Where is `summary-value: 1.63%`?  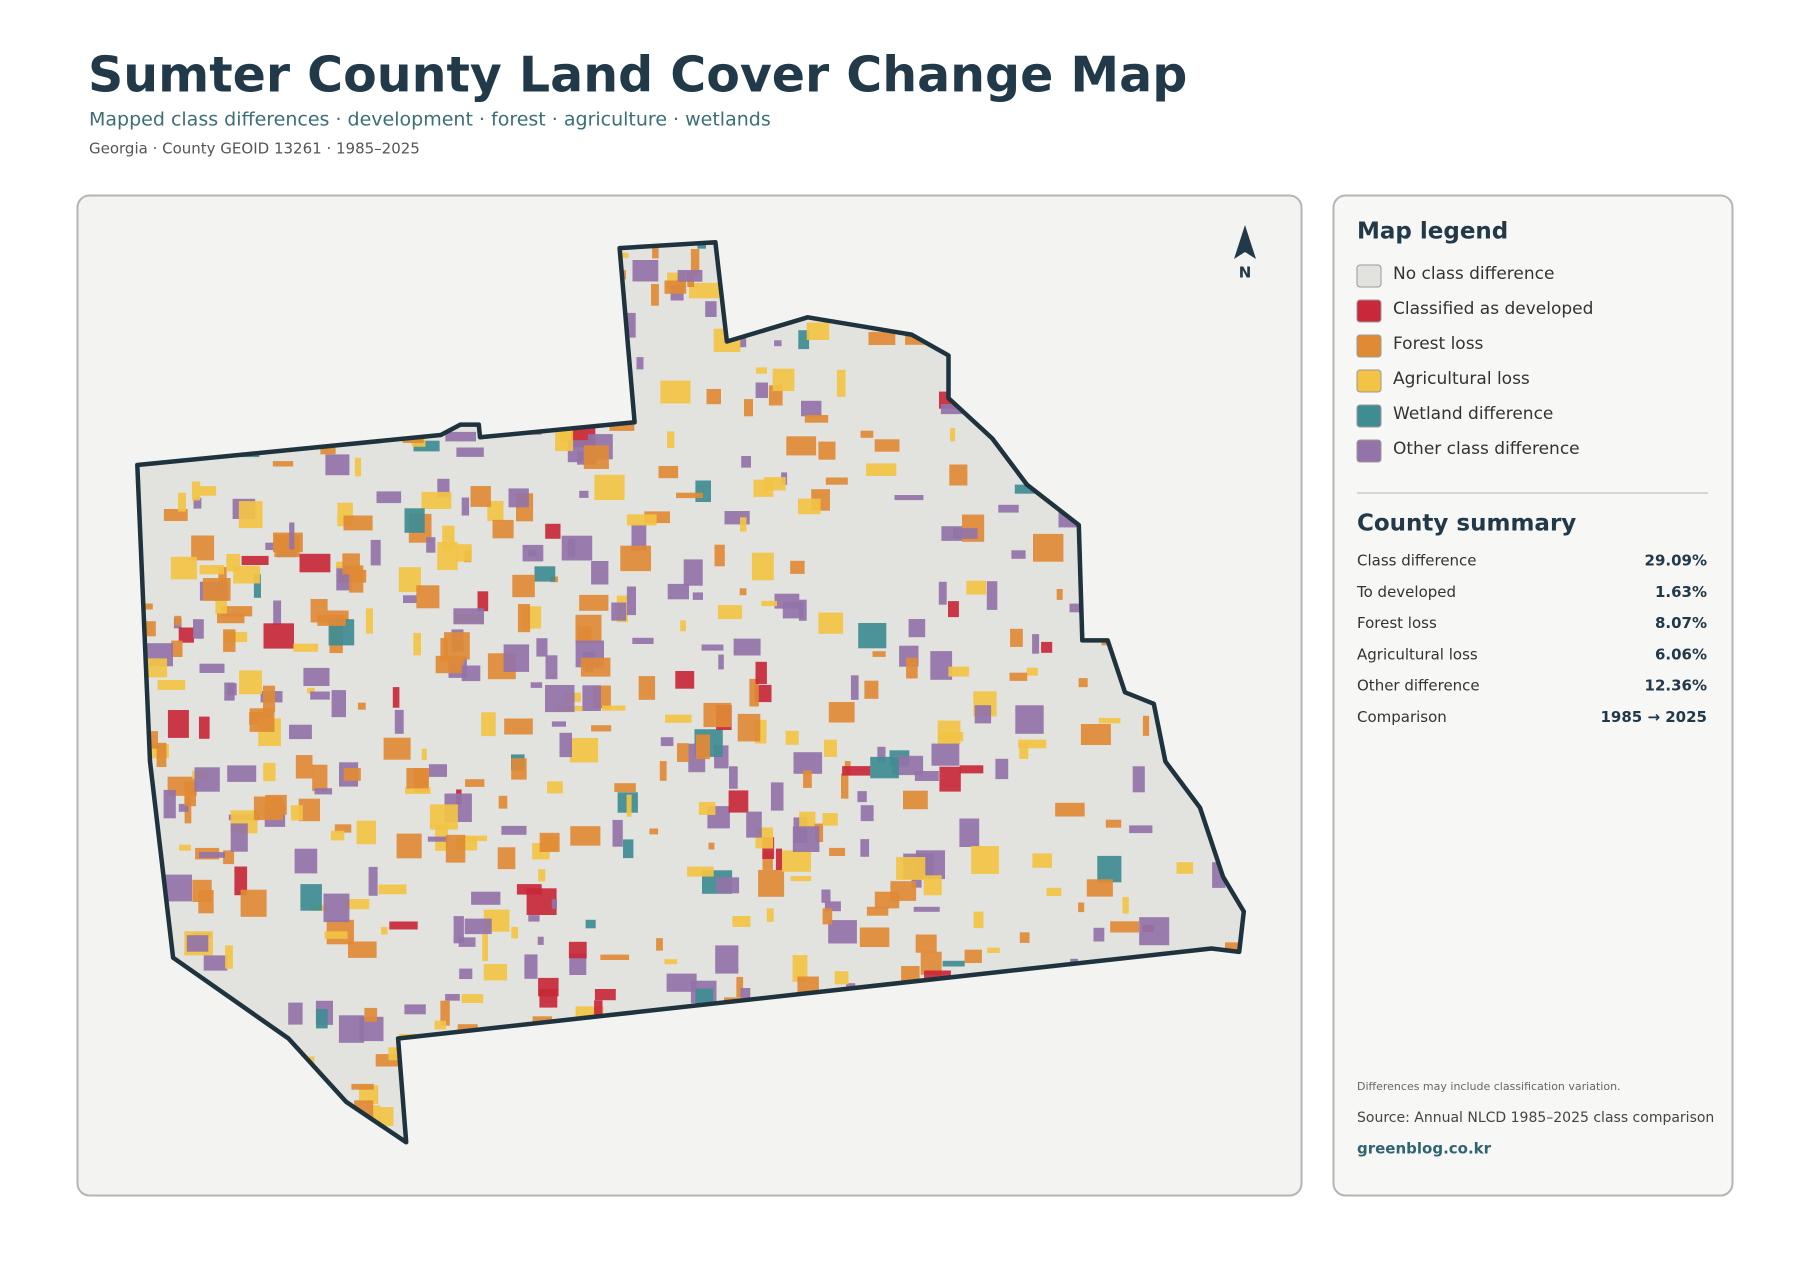
summary-value: 1.63% is located at coordinates (1681, 592).